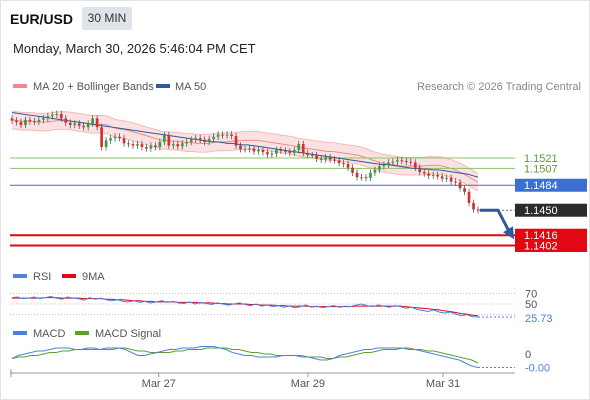 The image size is (590, 400). I want to click on macd-line, so click(245, 357).